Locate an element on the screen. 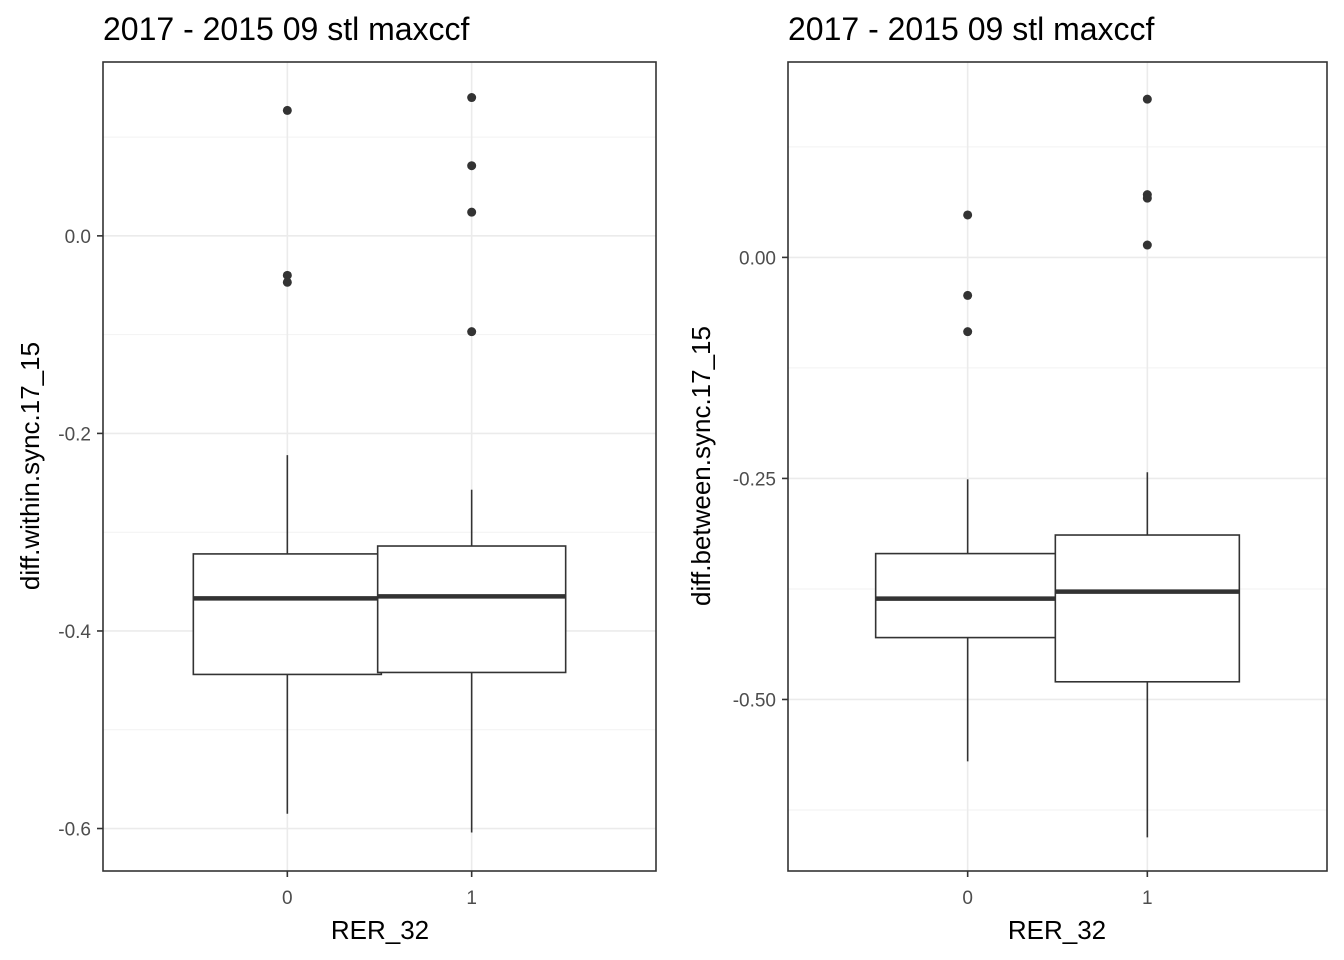 The image size is (1344, 960). y-tick-label: -0.2 is located at coordinates (74, 434).